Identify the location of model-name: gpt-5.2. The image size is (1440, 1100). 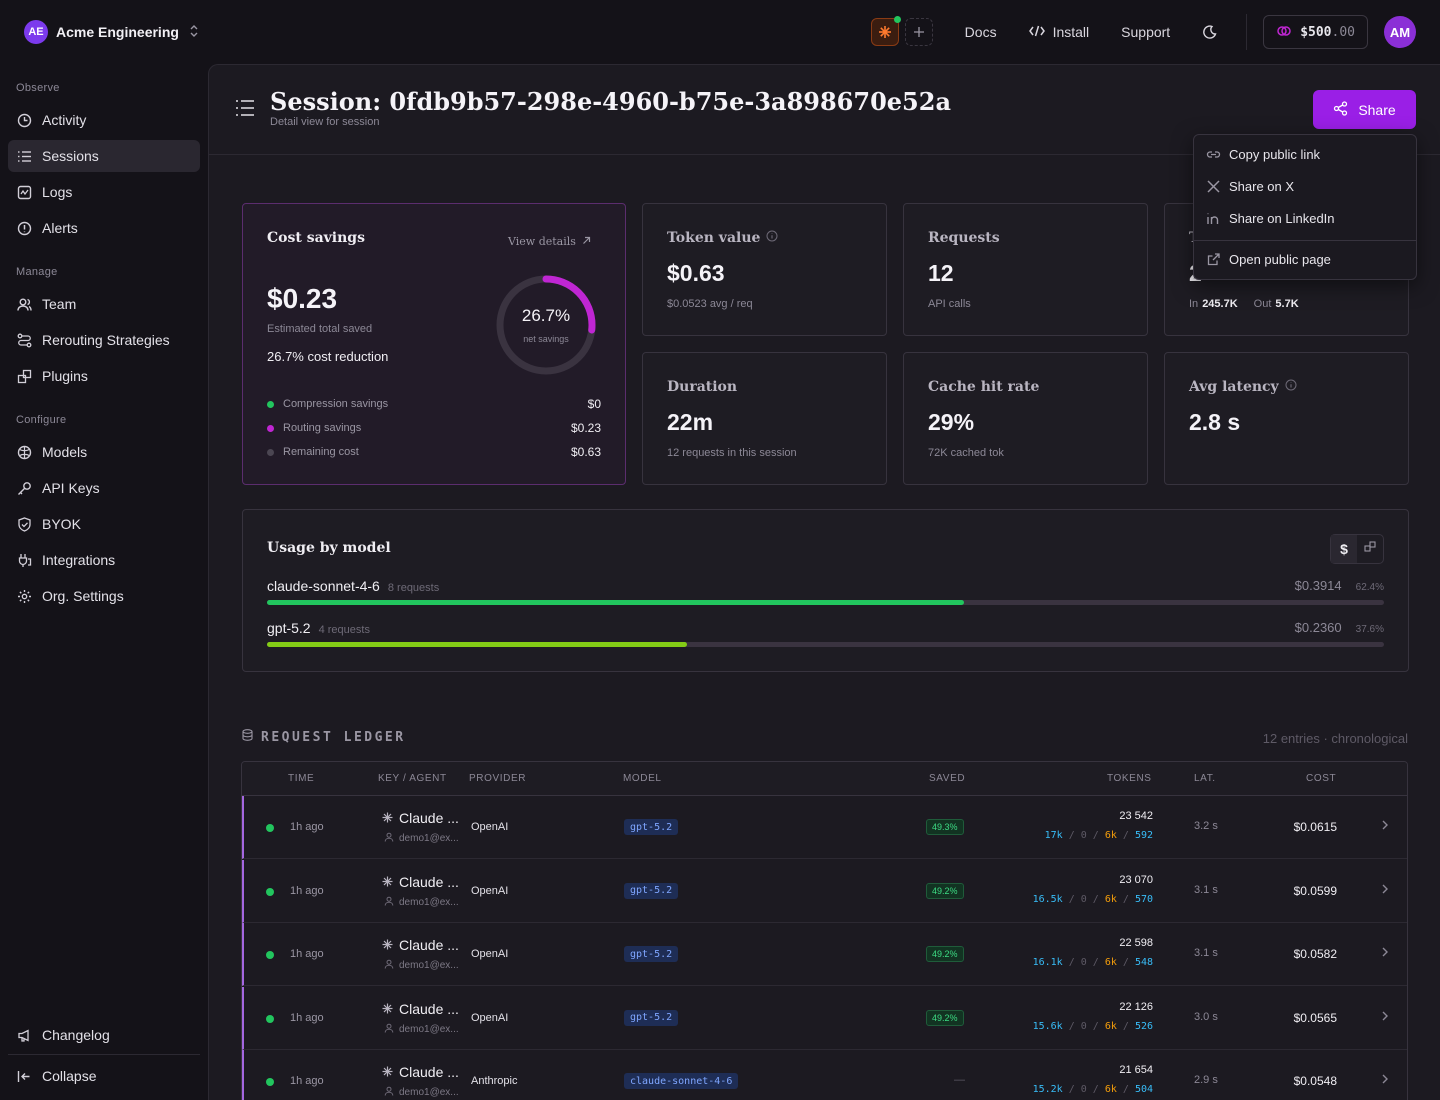
(289, 628).